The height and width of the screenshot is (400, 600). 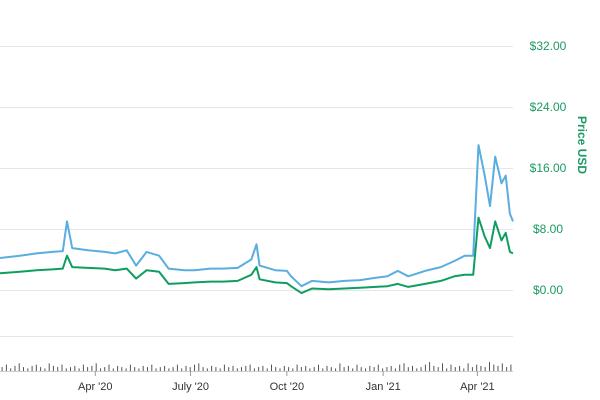 What do you see at coordinates (287, 387) in the screenshot?
I see `x-tick-label: Oct '20` at bounding box center [287, 387].